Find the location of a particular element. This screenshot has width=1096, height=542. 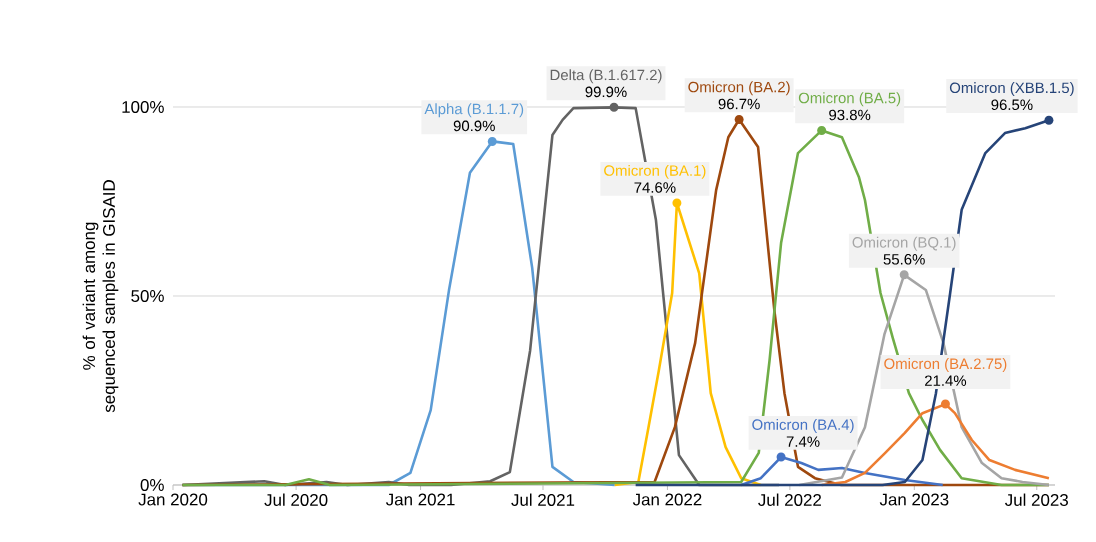

text: Omicron (BA.1) is located at coordinates (655, 171).